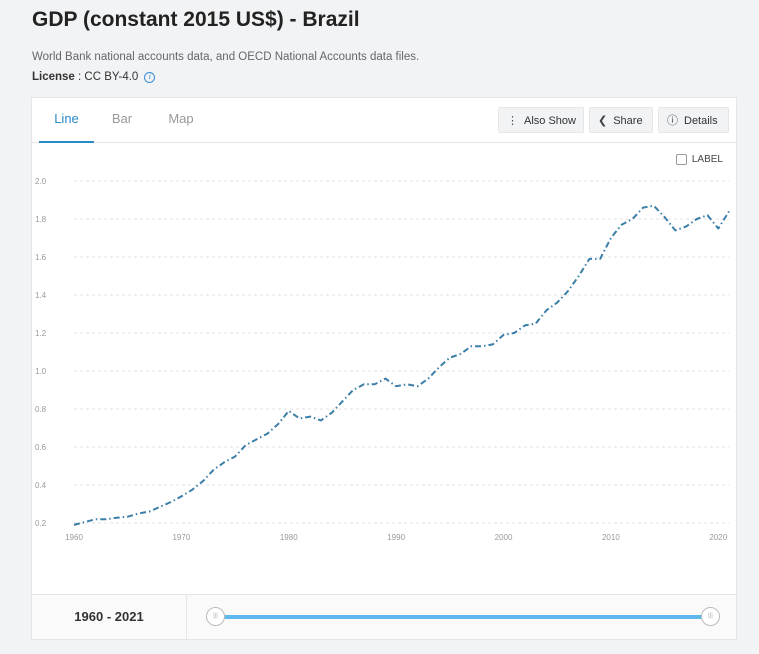 This screenshot has height=654, width=759. Describe the element at coordinates (628, 121) in the screenshot. I see `share-label: Share` at that location.